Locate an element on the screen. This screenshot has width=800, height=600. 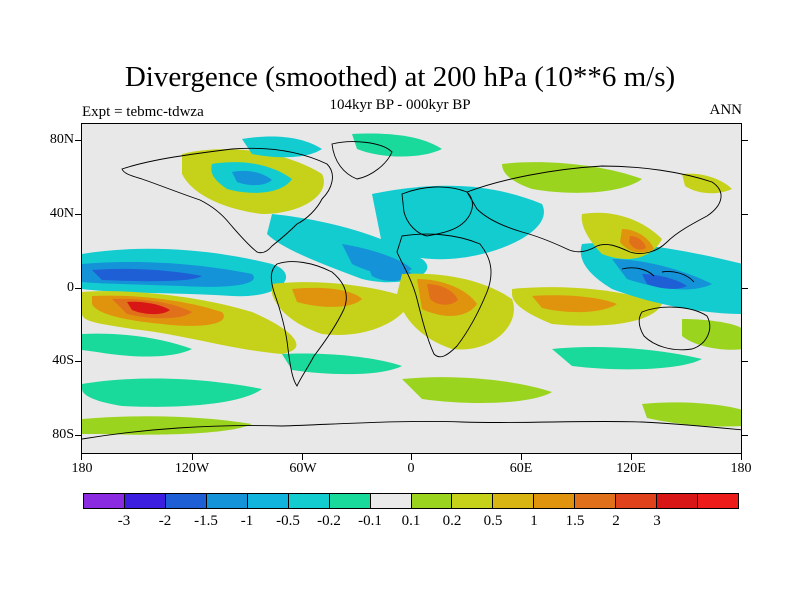
coastline-australia is located at coordinates (674, 328).